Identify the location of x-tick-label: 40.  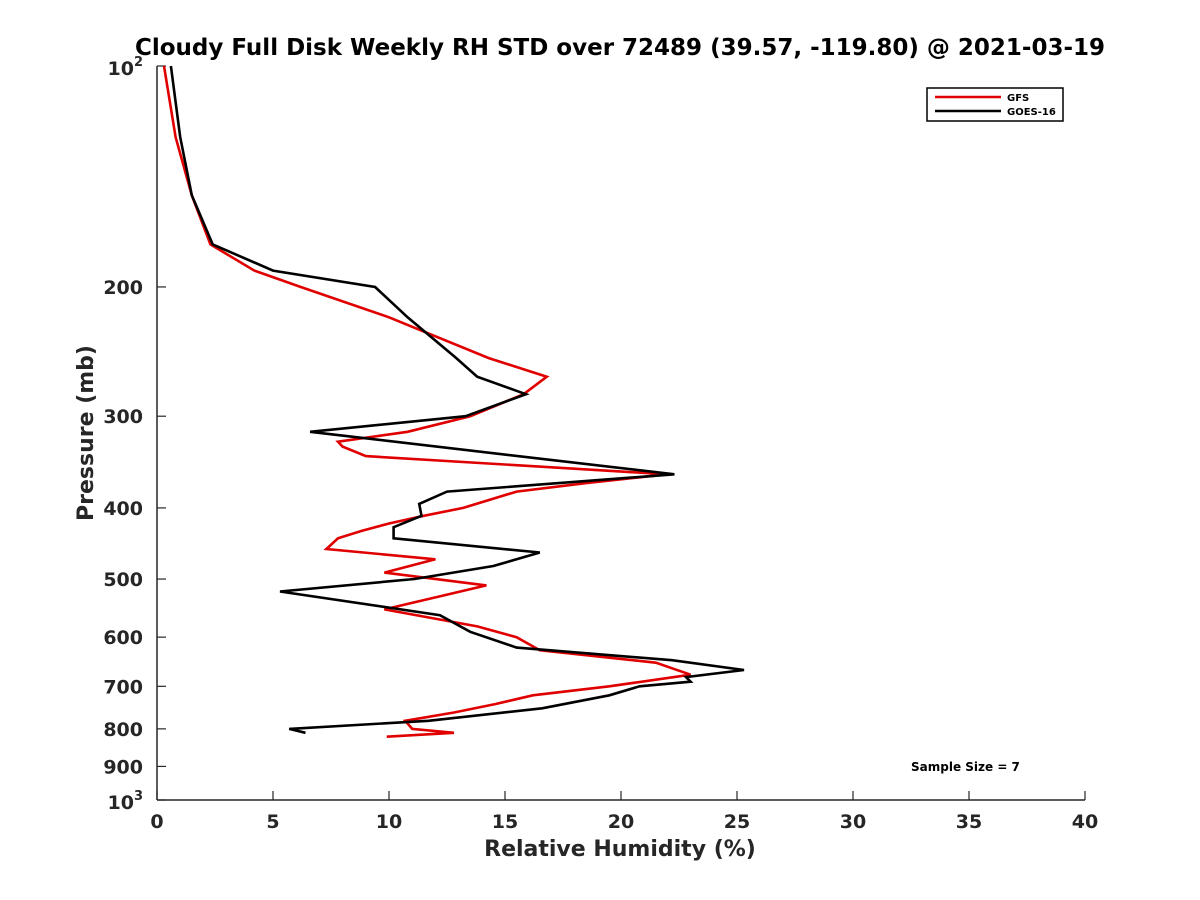
(1085, 822).